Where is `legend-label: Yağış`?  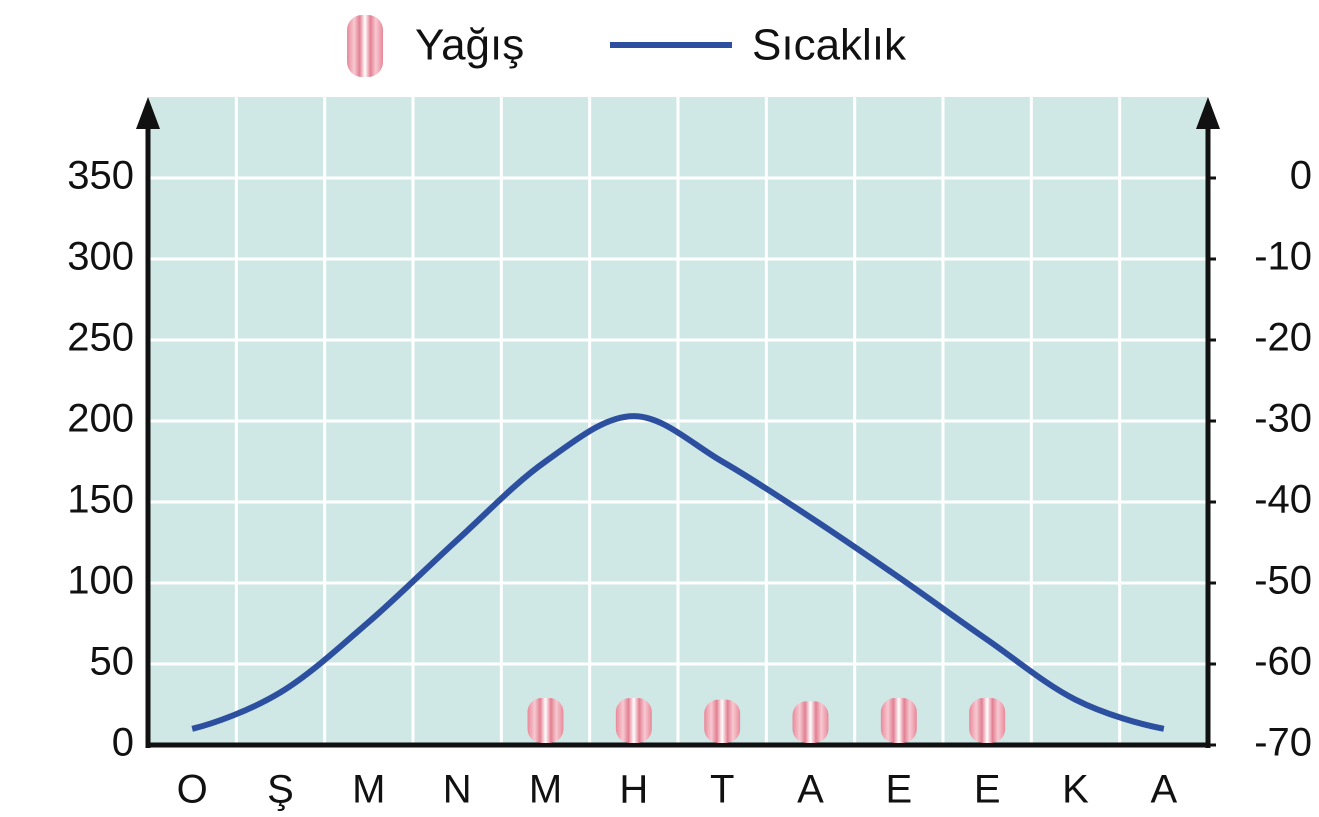
legend-label: Yağış is located at coordinates (469, 45).